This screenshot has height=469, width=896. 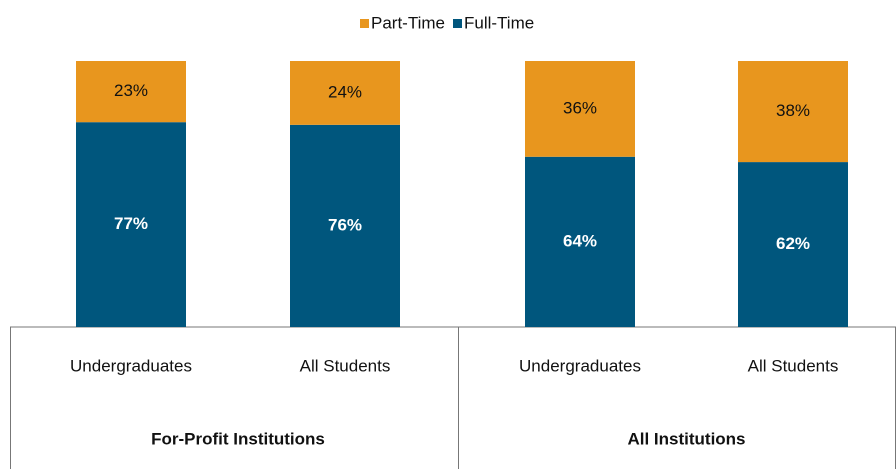 I want to click on data-label: 76%, so click(x=345, y=224).